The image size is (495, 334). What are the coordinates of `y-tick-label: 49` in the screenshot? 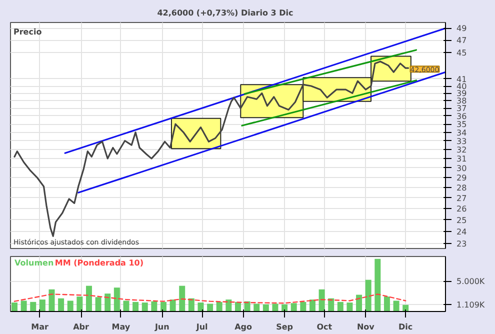 It's located at (461, 29).